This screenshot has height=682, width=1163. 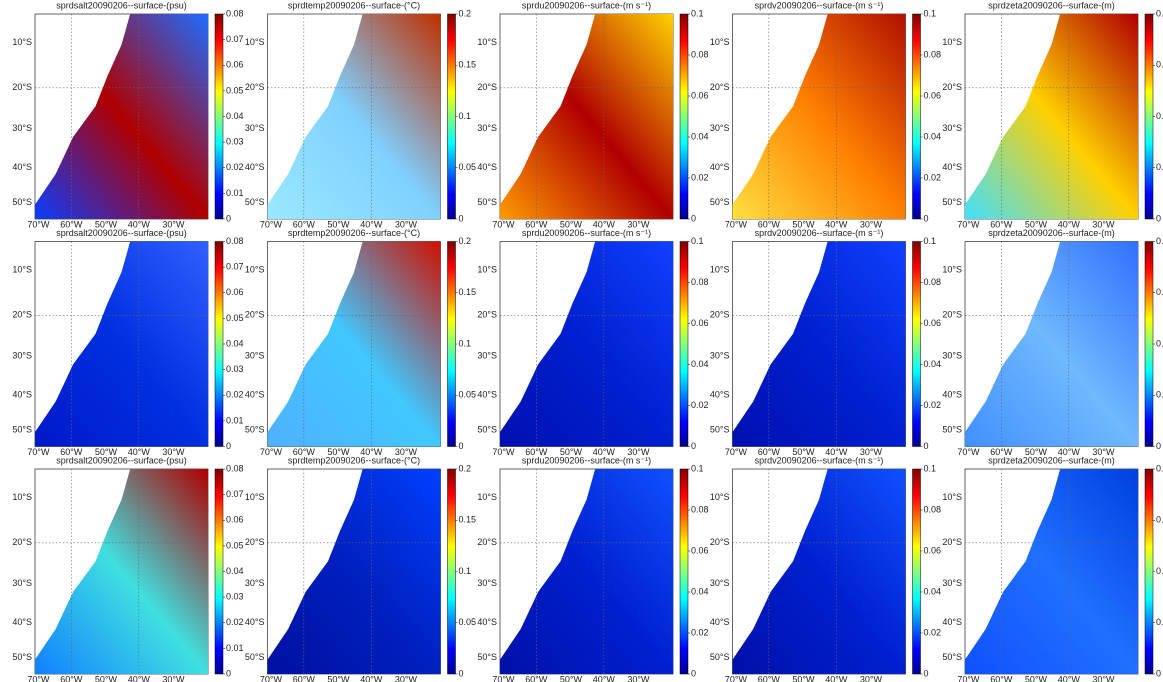 What do you see at coordinates (819, 5) in the screenshot?
I see `panel-title: sprdv20090206--surface-(m s⁻¹)` at bounding box center [819, 5].